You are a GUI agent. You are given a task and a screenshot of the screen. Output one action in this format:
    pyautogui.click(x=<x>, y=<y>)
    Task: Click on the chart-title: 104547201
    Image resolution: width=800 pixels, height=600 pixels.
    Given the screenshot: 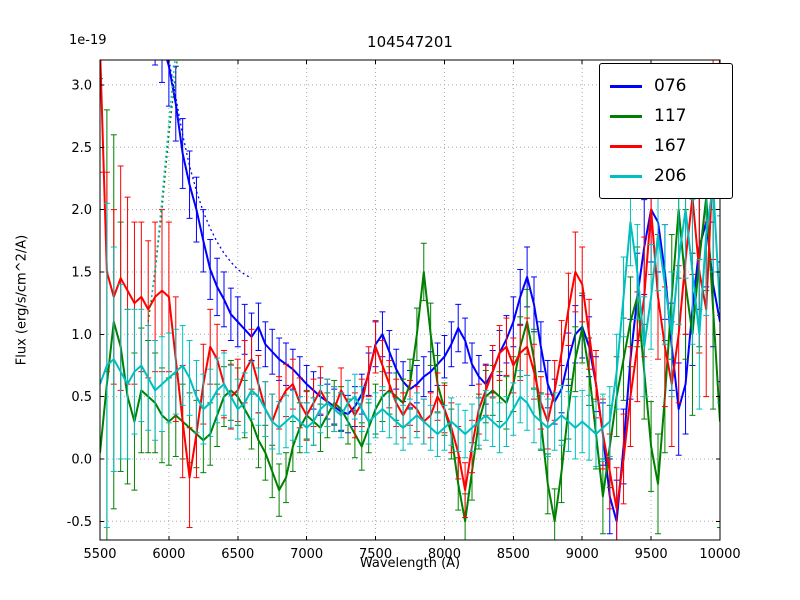 What is the action you would take?
    pyautogui.click(x=410, y=42)
    